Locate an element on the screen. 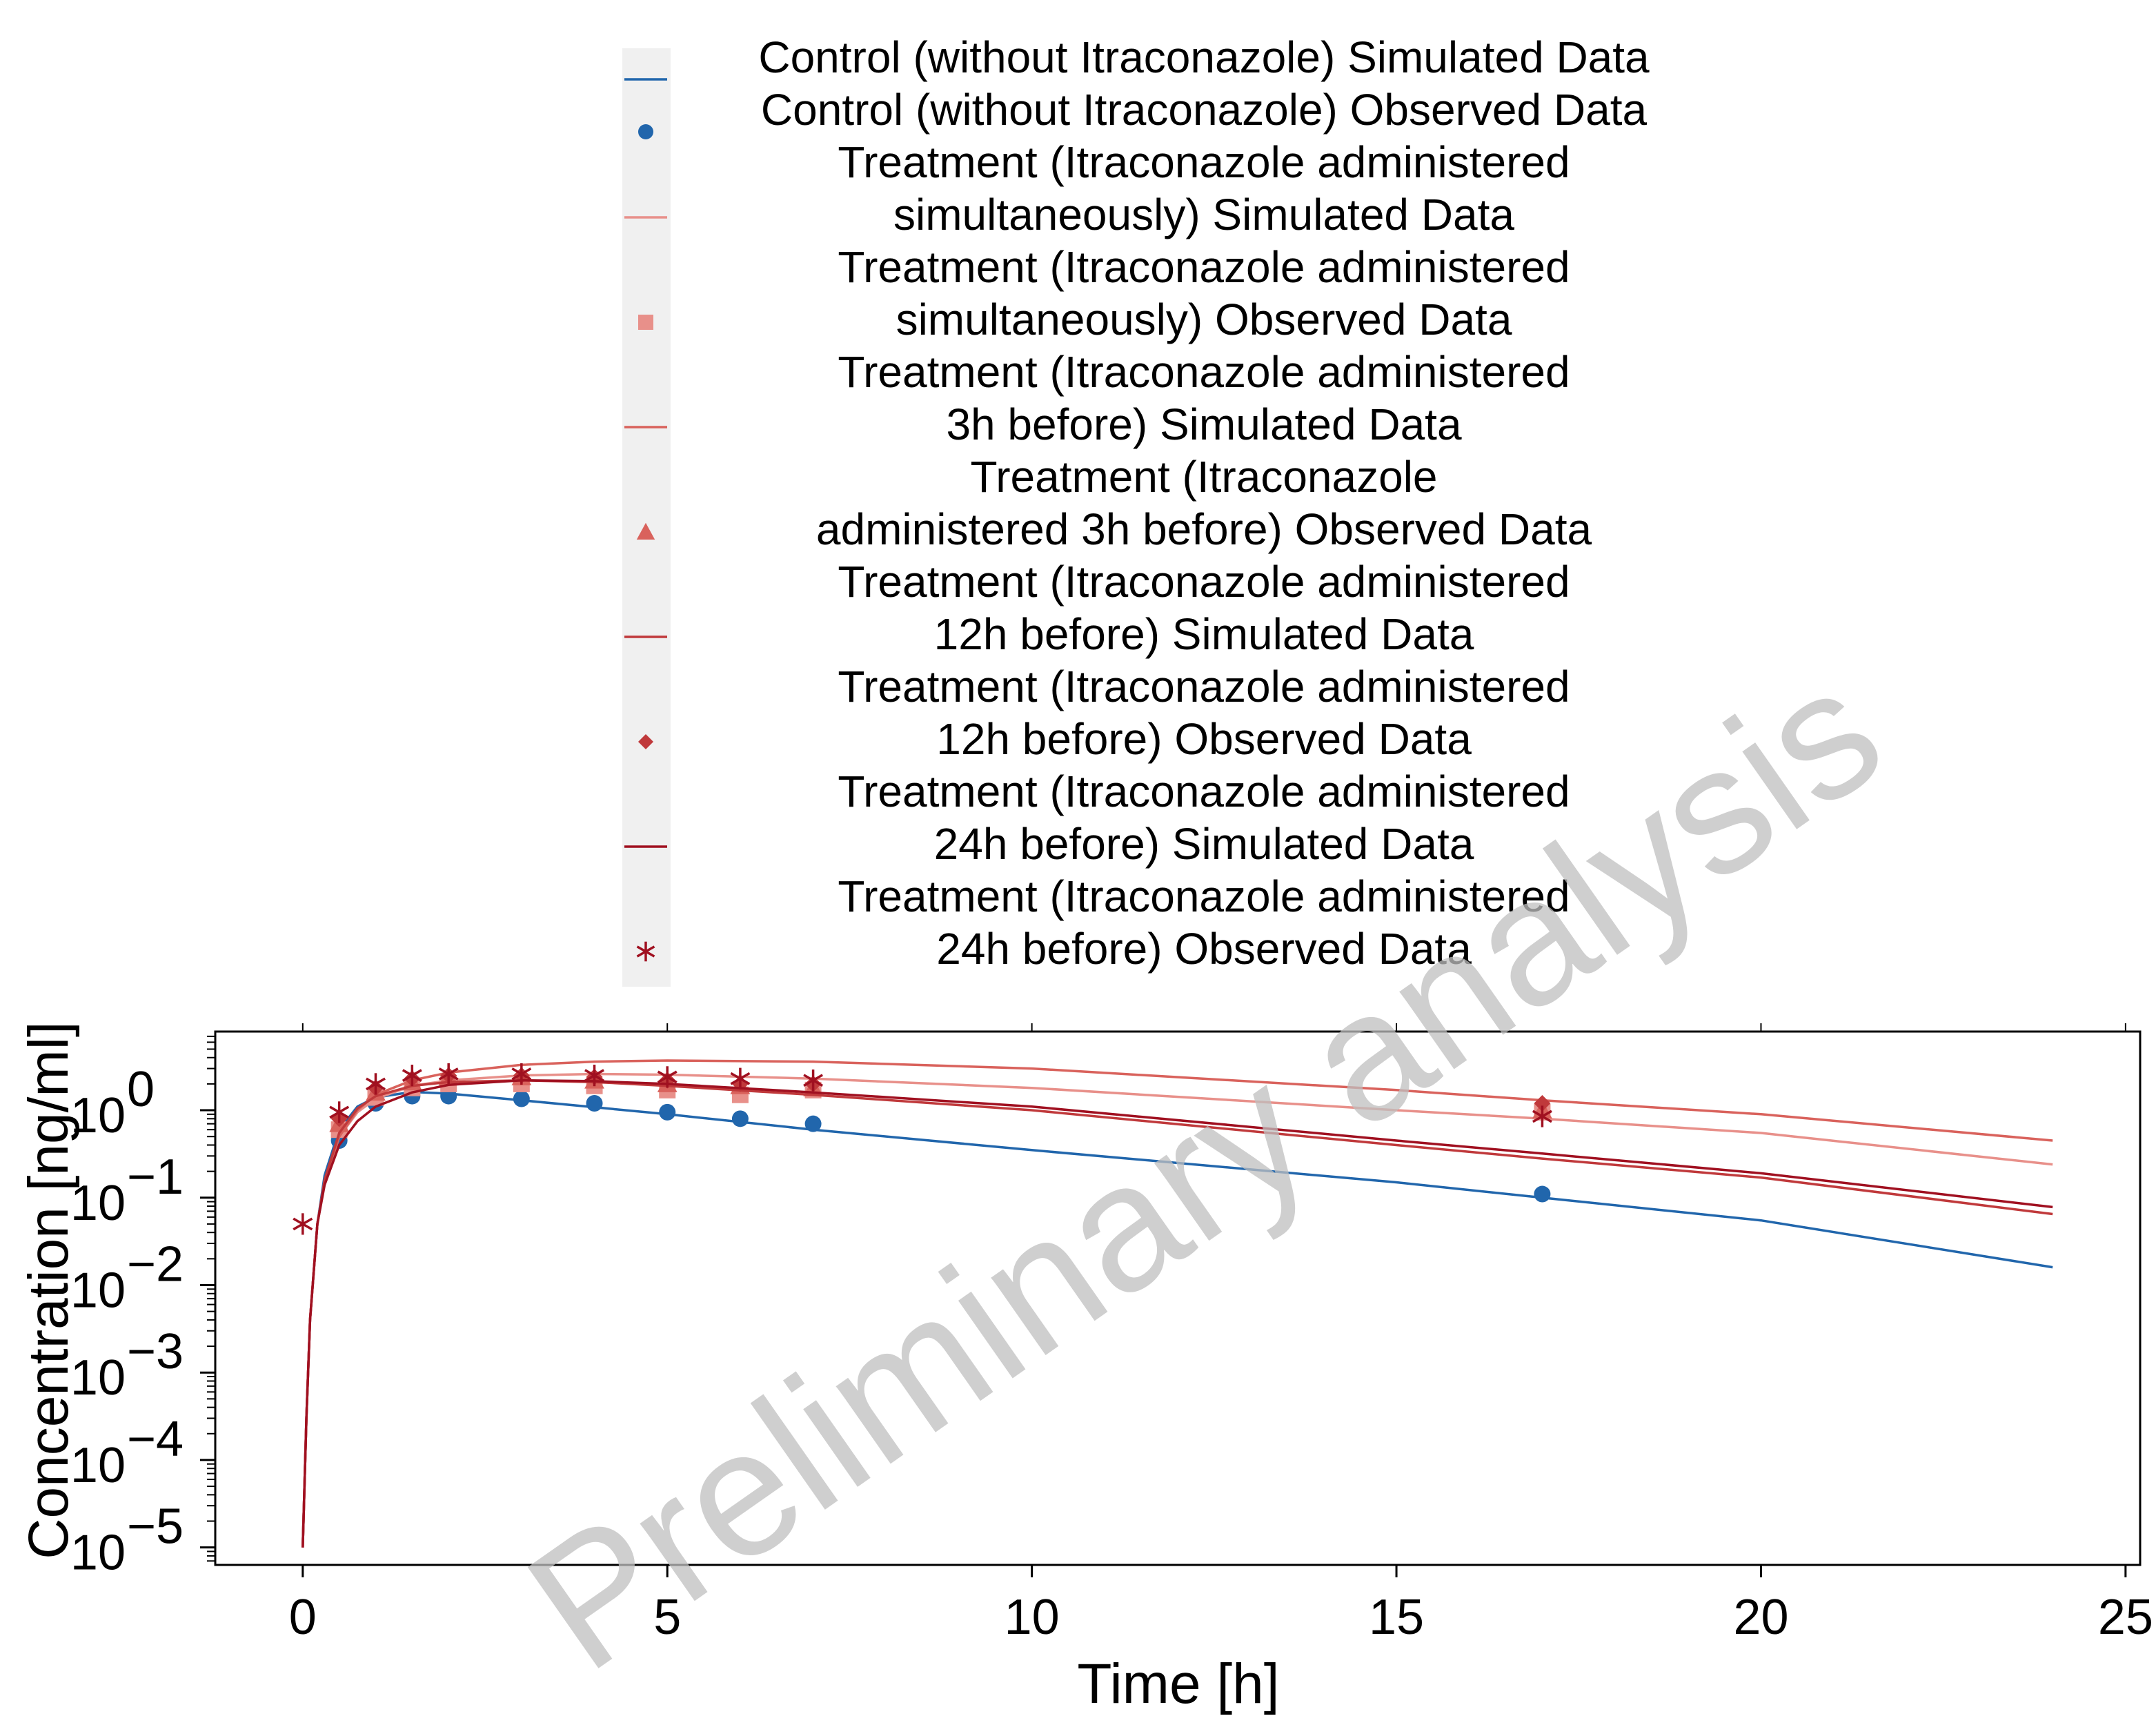 This screenshot has height=1725, width=2156. legend-entry-text: 3h before) Simulated Data is located at coordinates (1204, 424).